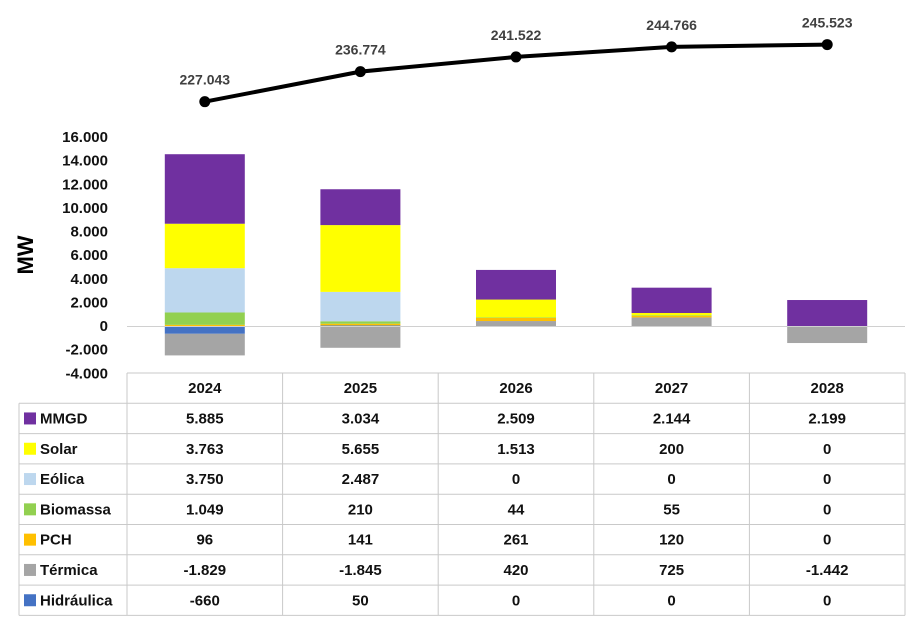  What do you see at coordinates (89, 255) in the screenshot?
I see `y-tick-label: 6.000` at bounding box center [89, 255].